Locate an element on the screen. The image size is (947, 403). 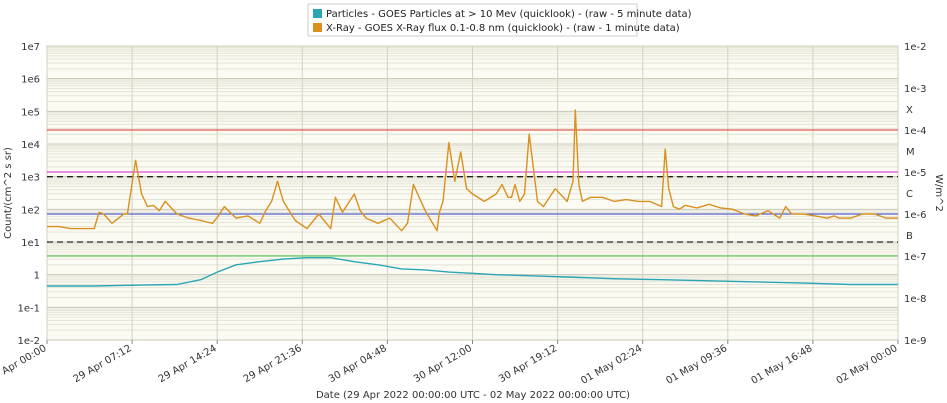
y-right-tick-label: 1e-8 is located at coordinates (915, 299).